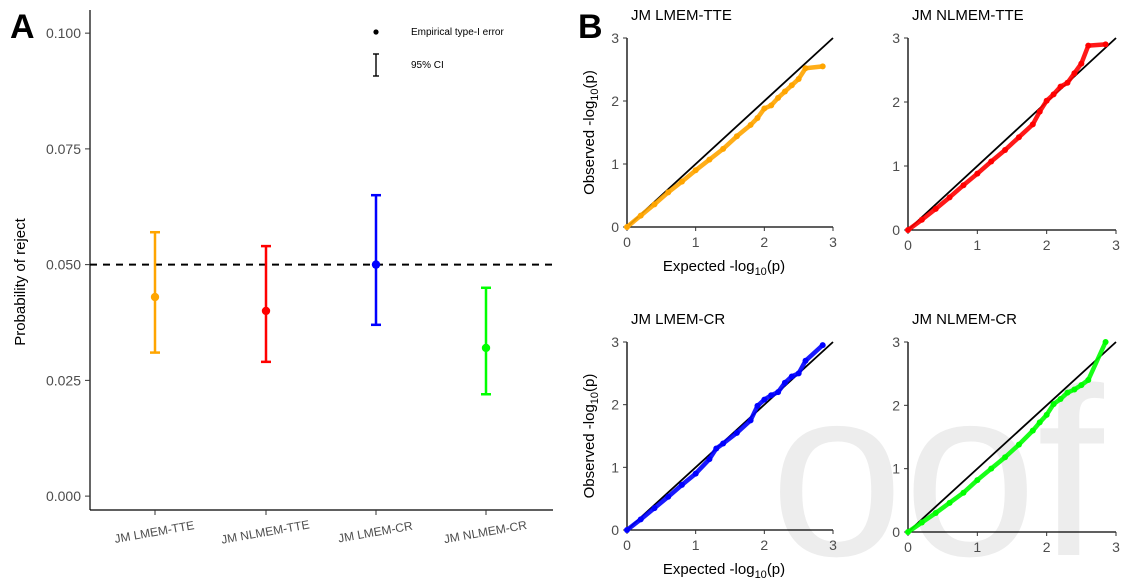 This screenshot has width=1123, height=588. Describe the element at coordinates (63, 265) in the screenshot. I see `y-tick-label: 0.050` at that location.